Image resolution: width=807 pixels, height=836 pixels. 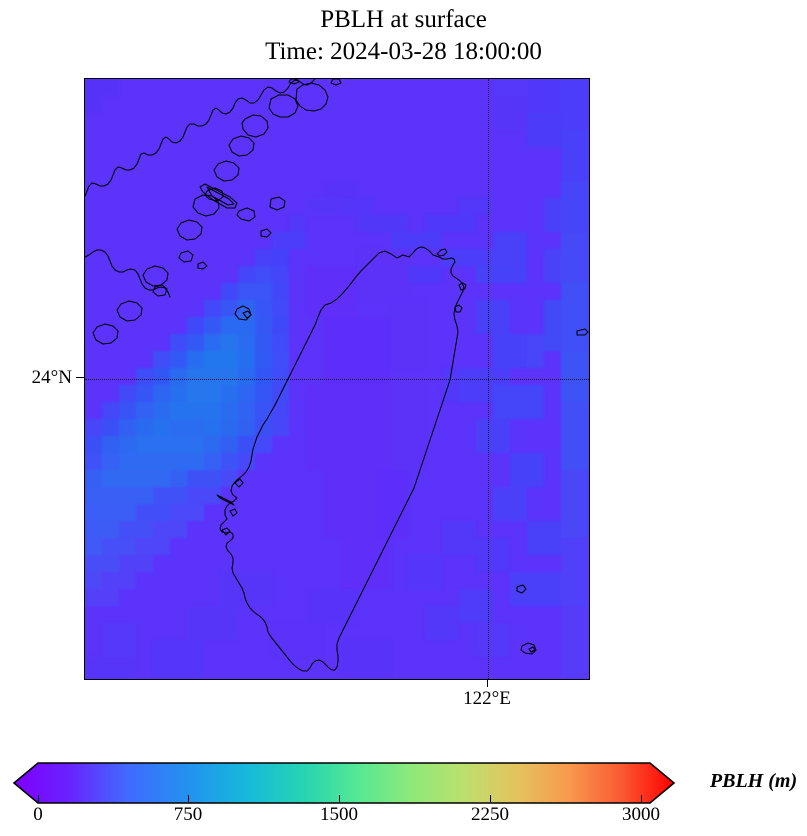 I want to click on title-line-variable: PBLH at surface, so click(x=403, y=19).